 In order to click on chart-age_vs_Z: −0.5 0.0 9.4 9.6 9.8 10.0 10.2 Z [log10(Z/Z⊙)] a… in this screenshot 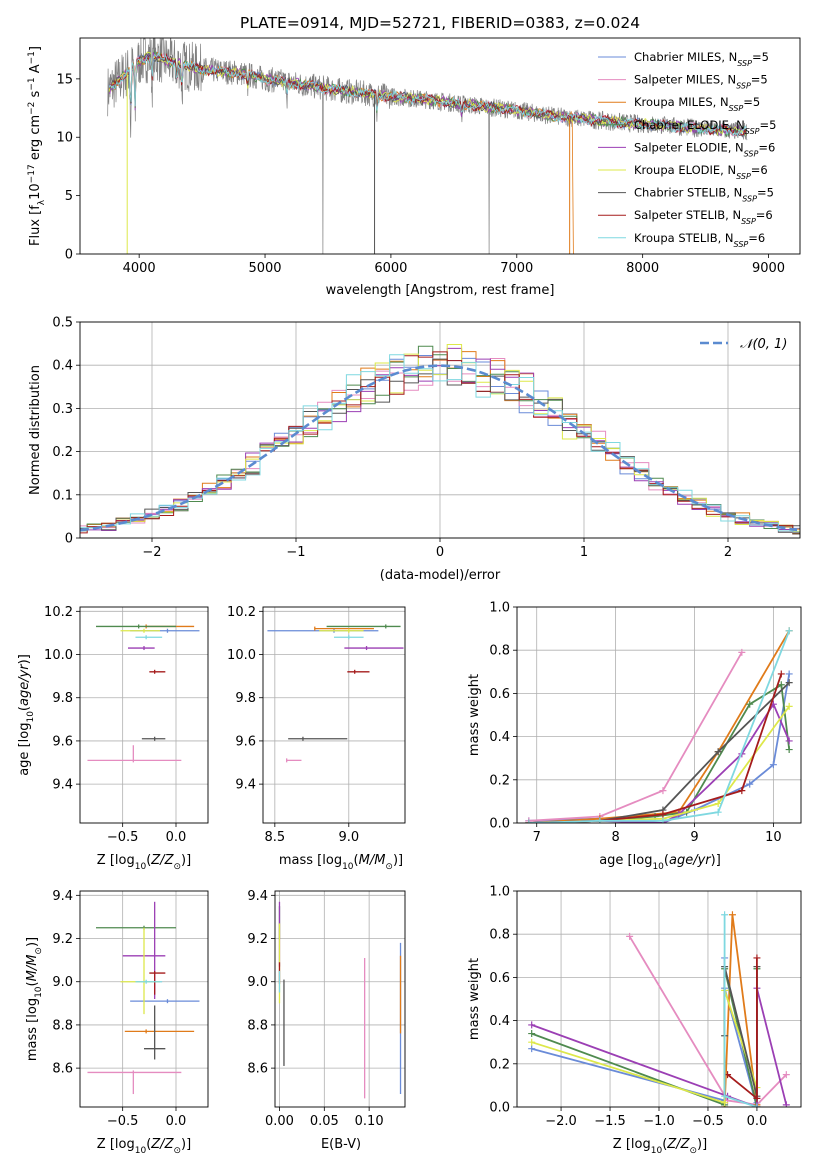, I will do `click(113, 738)`.